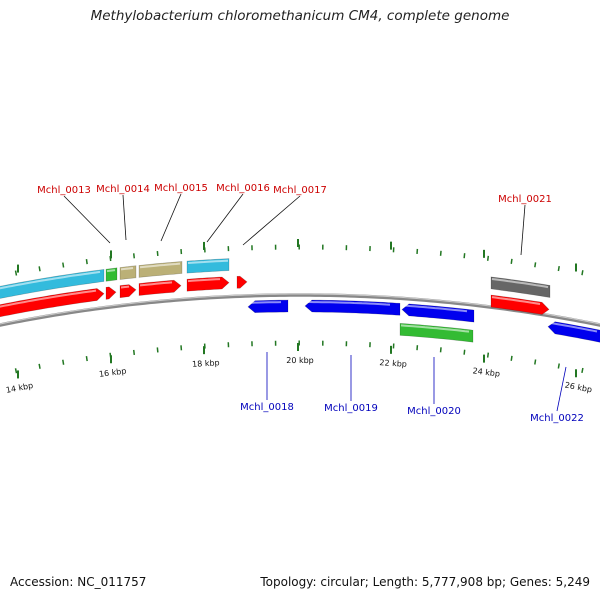 This screenshot has height=600, width=600. What do you see at coordinates (206, 363) in the screenshot?
I see `position-tick-label: 18 kbp` at bounding box center [206, 363].